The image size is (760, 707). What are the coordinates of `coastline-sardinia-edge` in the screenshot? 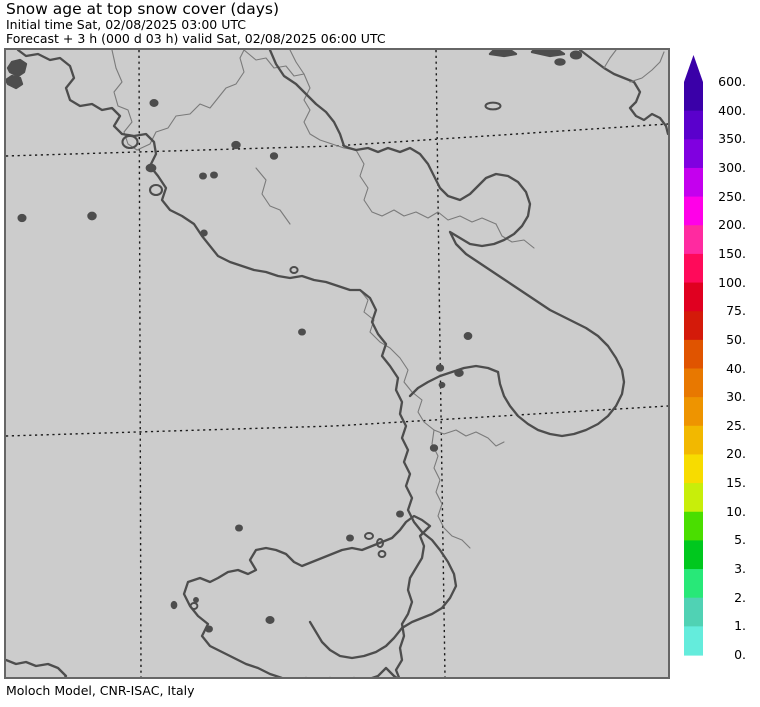 It's located at (37, 667).